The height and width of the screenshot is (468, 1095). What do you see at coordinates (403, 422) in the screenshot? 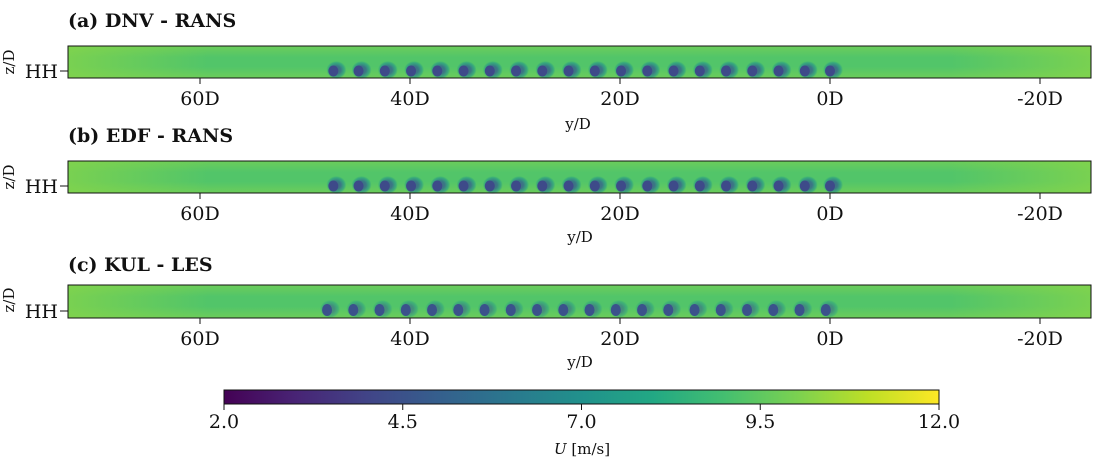
I see `colorbar-tick-label: 4.5` at bounding box center [403, 422].